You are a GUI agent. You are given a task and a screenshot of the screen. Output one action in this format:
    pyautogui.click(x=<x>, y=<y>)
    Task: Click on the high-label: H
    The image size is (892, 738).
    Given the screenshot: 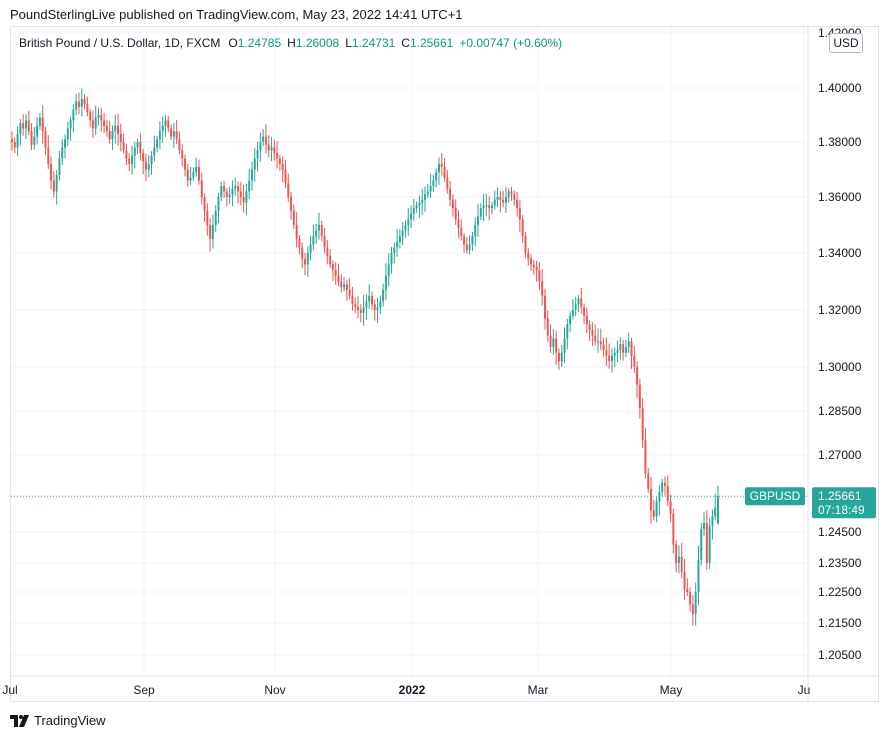 What is the action you would take?
    pyautogui.click(x=291, y=43)
    